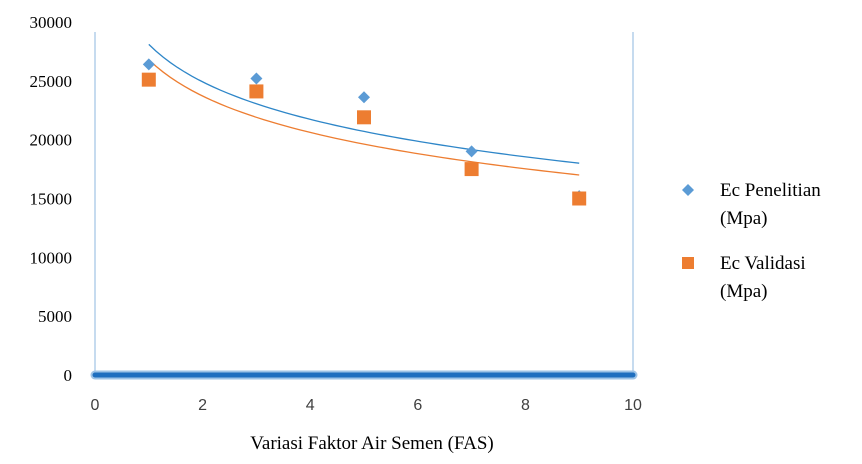  I want to click on legend-label-series-1: (Mpa), so click(743, 218).